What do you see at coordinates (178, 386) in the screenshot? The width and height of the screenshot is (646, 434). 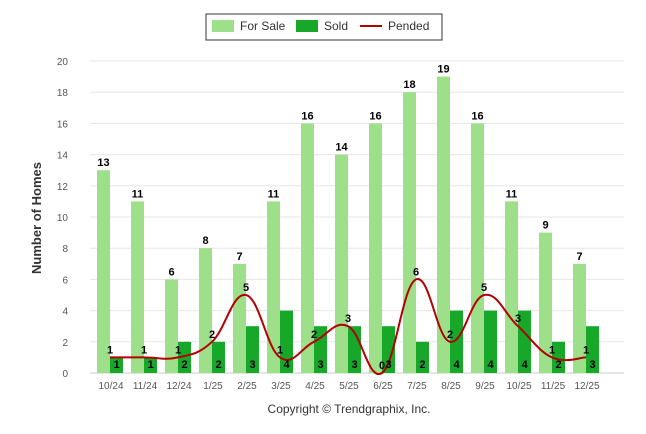 I see `x-tick-label: 12/24` at bounding box center [178, 386].